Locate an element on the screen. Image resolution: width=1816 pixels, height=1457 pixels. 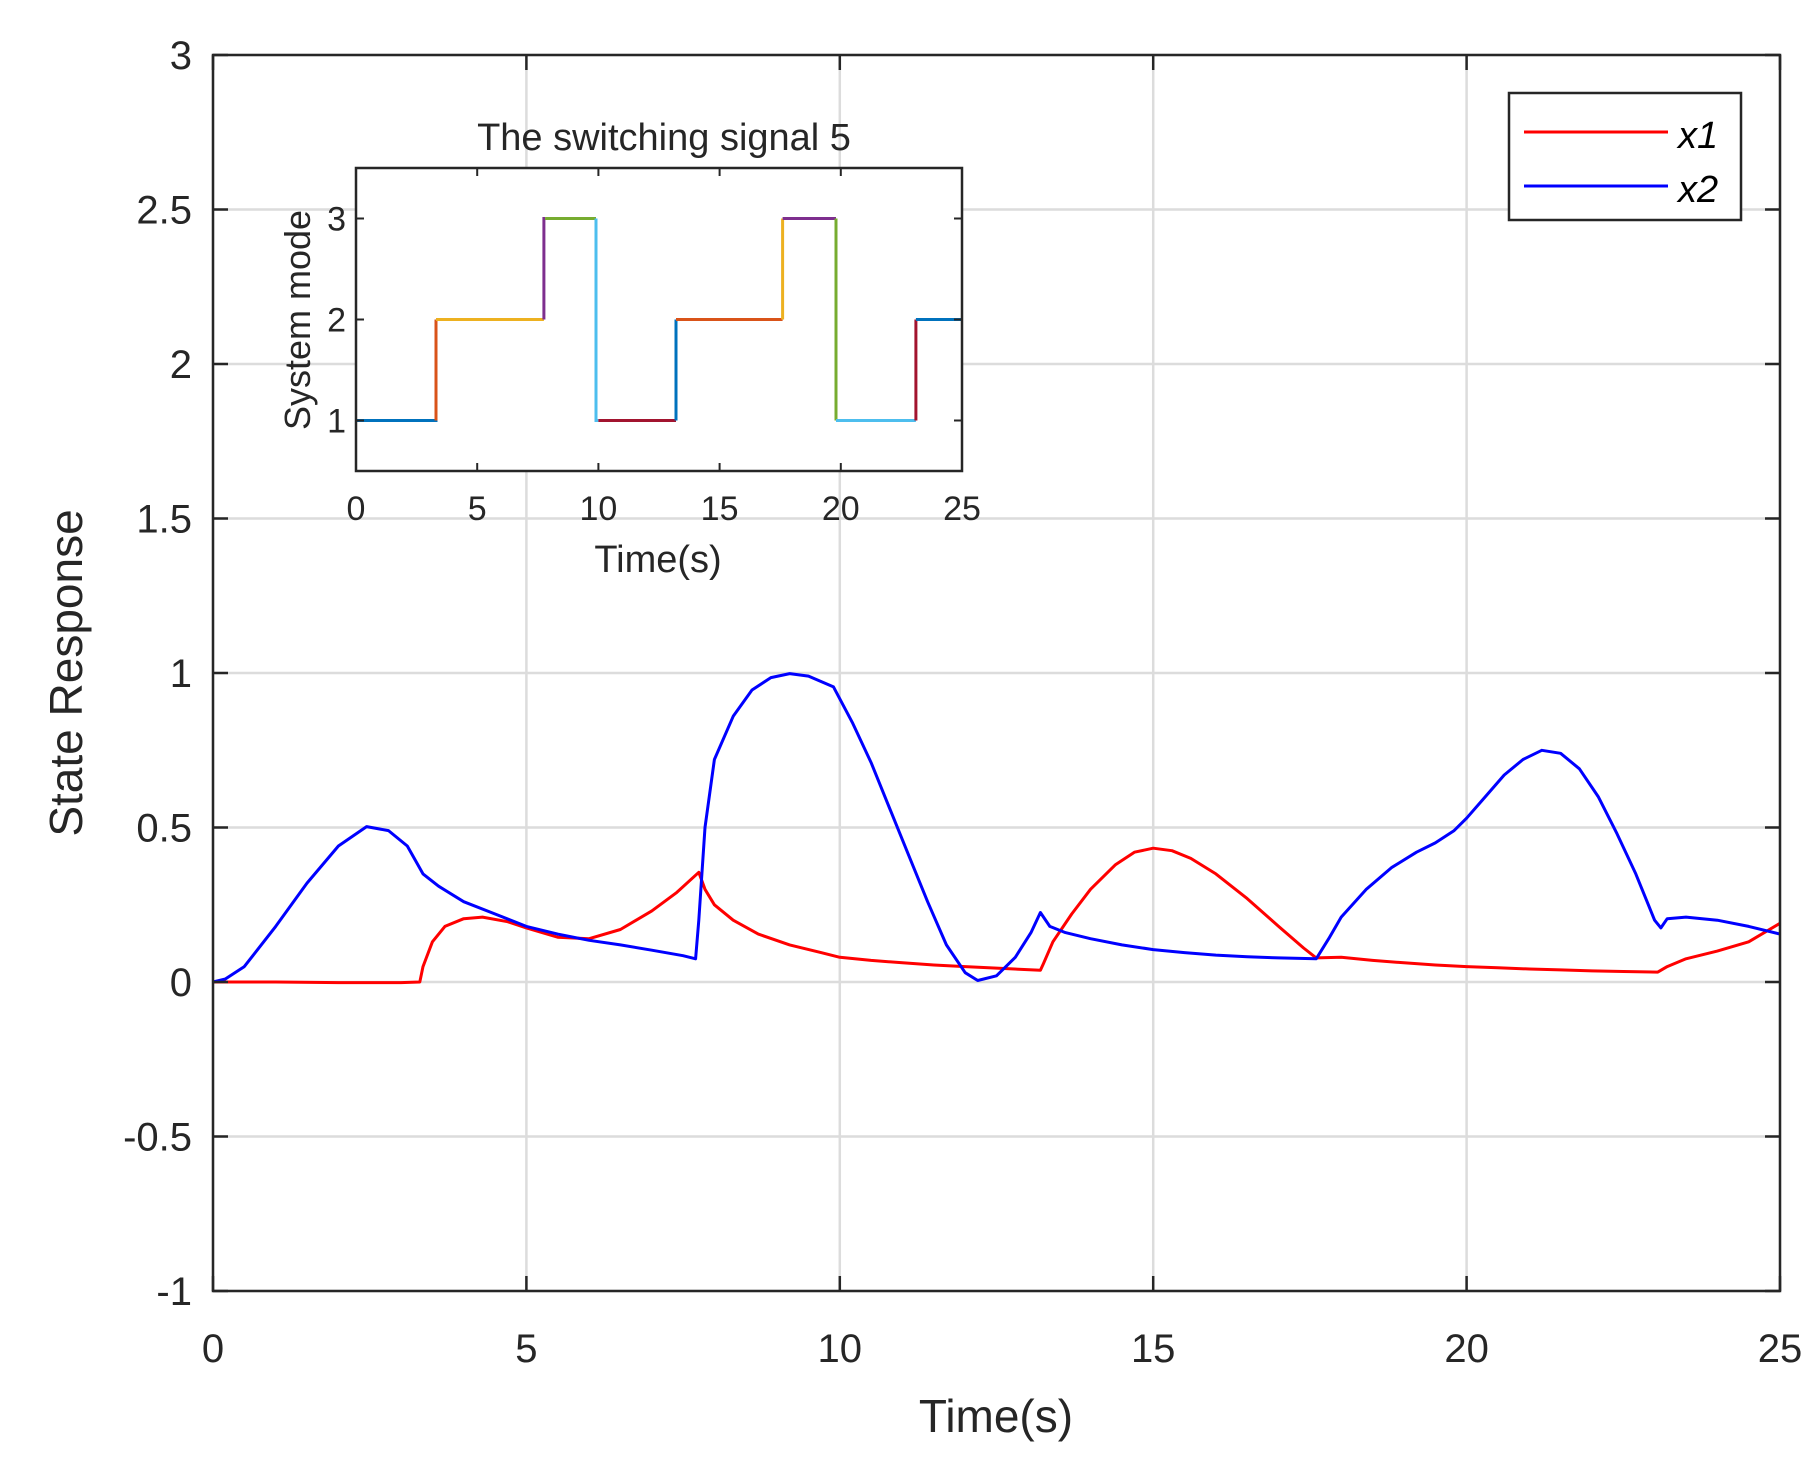
main-x-tick-label: 15 is located at coordinates (1153, 1349).